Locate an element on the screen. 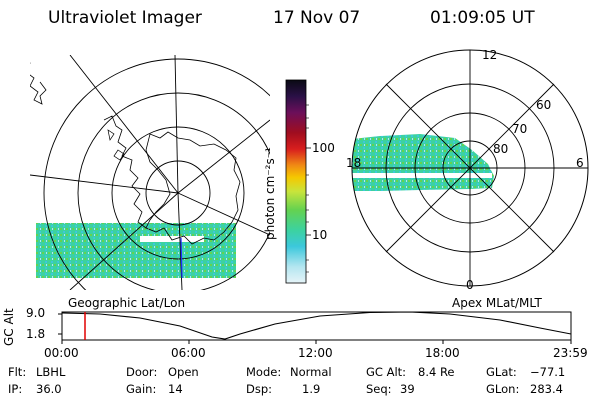  seq-value: 39 is located at coordinates (407, 389).